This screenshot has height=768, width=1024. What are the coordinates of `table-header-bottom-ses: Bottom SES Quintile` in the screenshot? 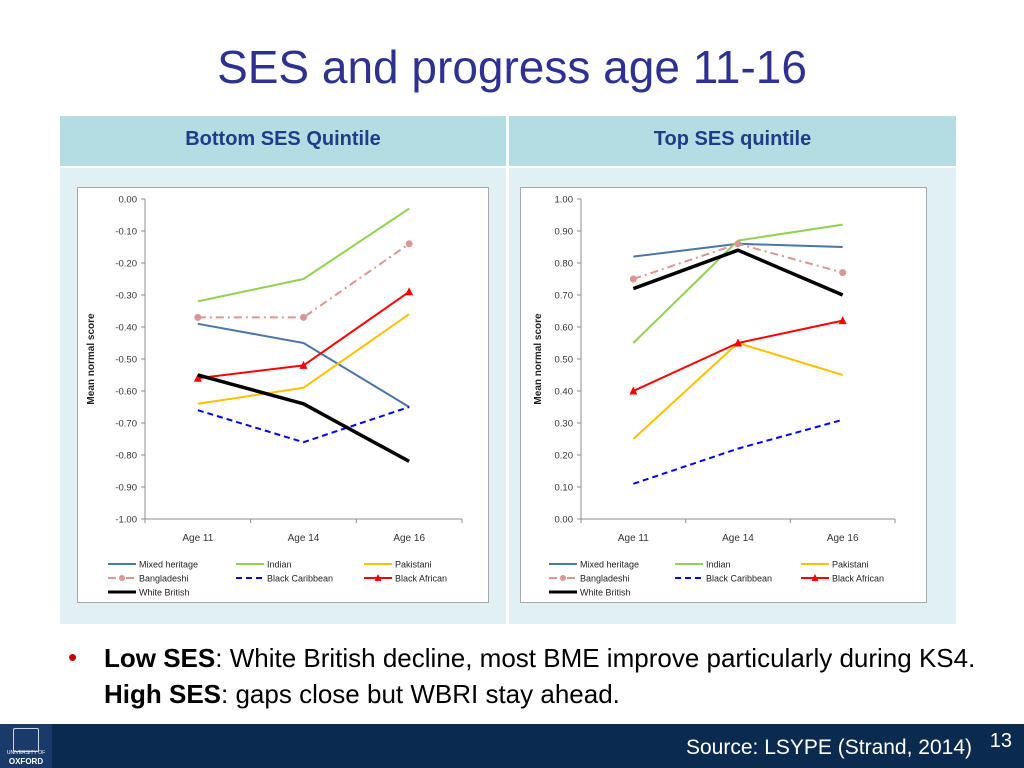 It's located at (283, 142).